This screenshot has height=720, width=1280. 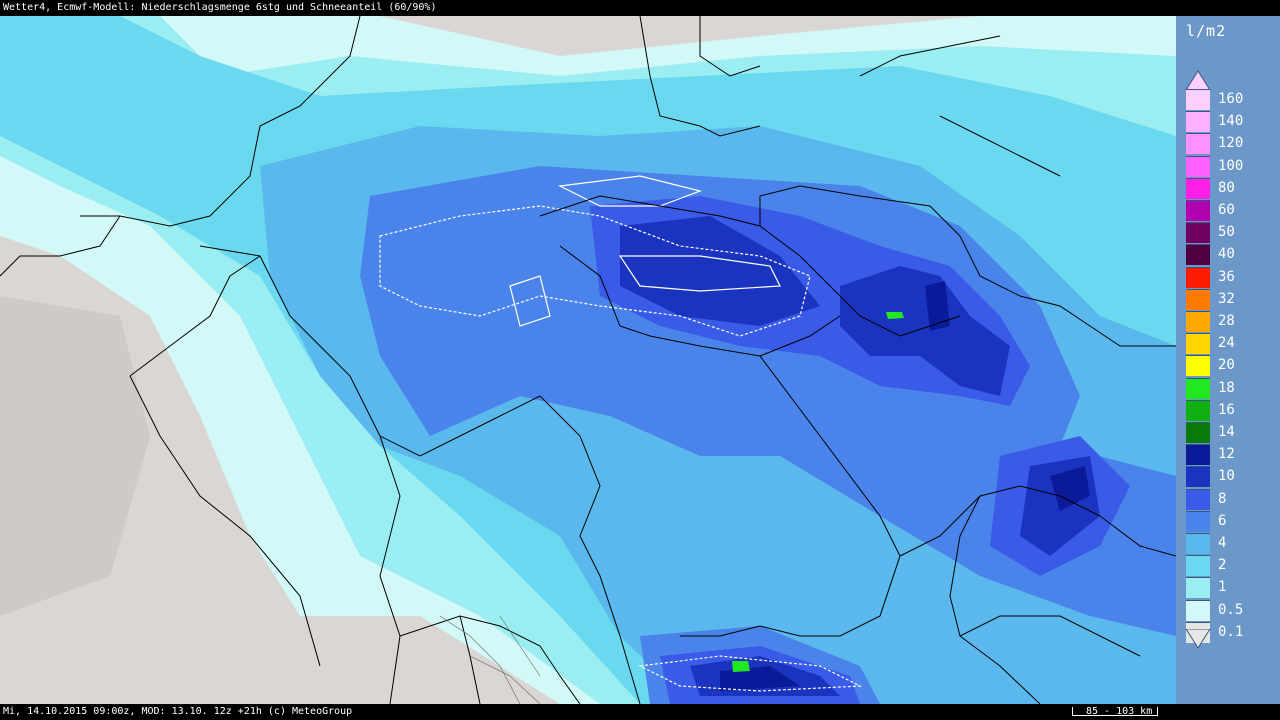 I want to click on legend-label: 32, so click(x=1226, y=298).